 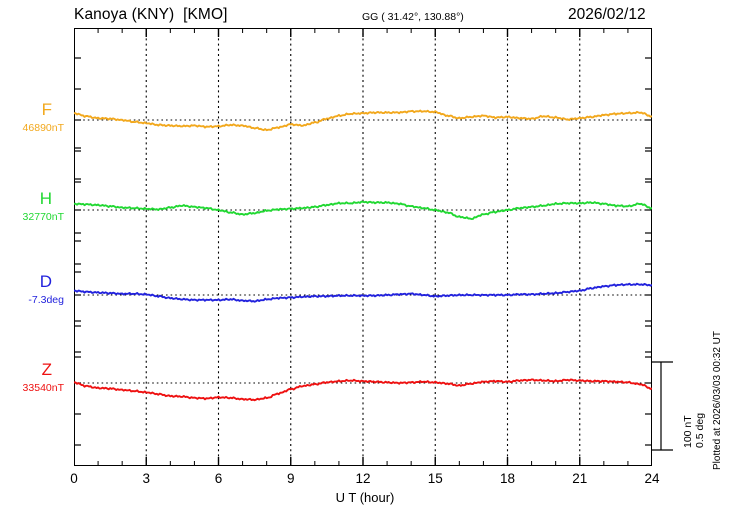 What do you see at coordinates (363, 292) in the screenshot?
I see `trace-D` at bounding box center [363, 292].